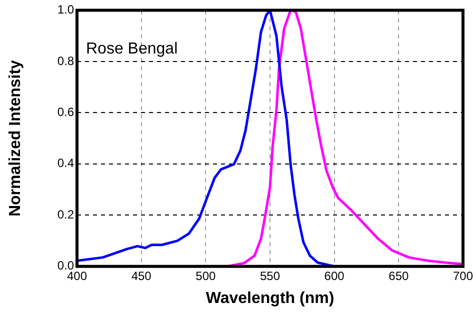  I want to click on x-axis-title: Wavelength (nm), so click(270, 298).